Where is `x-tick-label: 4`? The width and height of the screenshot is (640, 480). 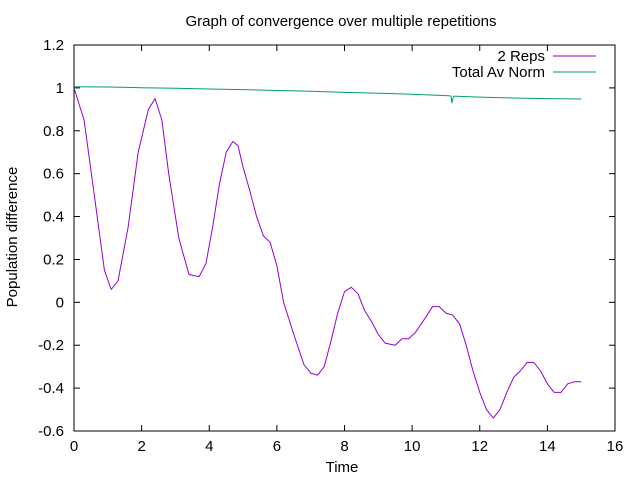 x-tick-label: 4 is located at coordinates (209, 446).